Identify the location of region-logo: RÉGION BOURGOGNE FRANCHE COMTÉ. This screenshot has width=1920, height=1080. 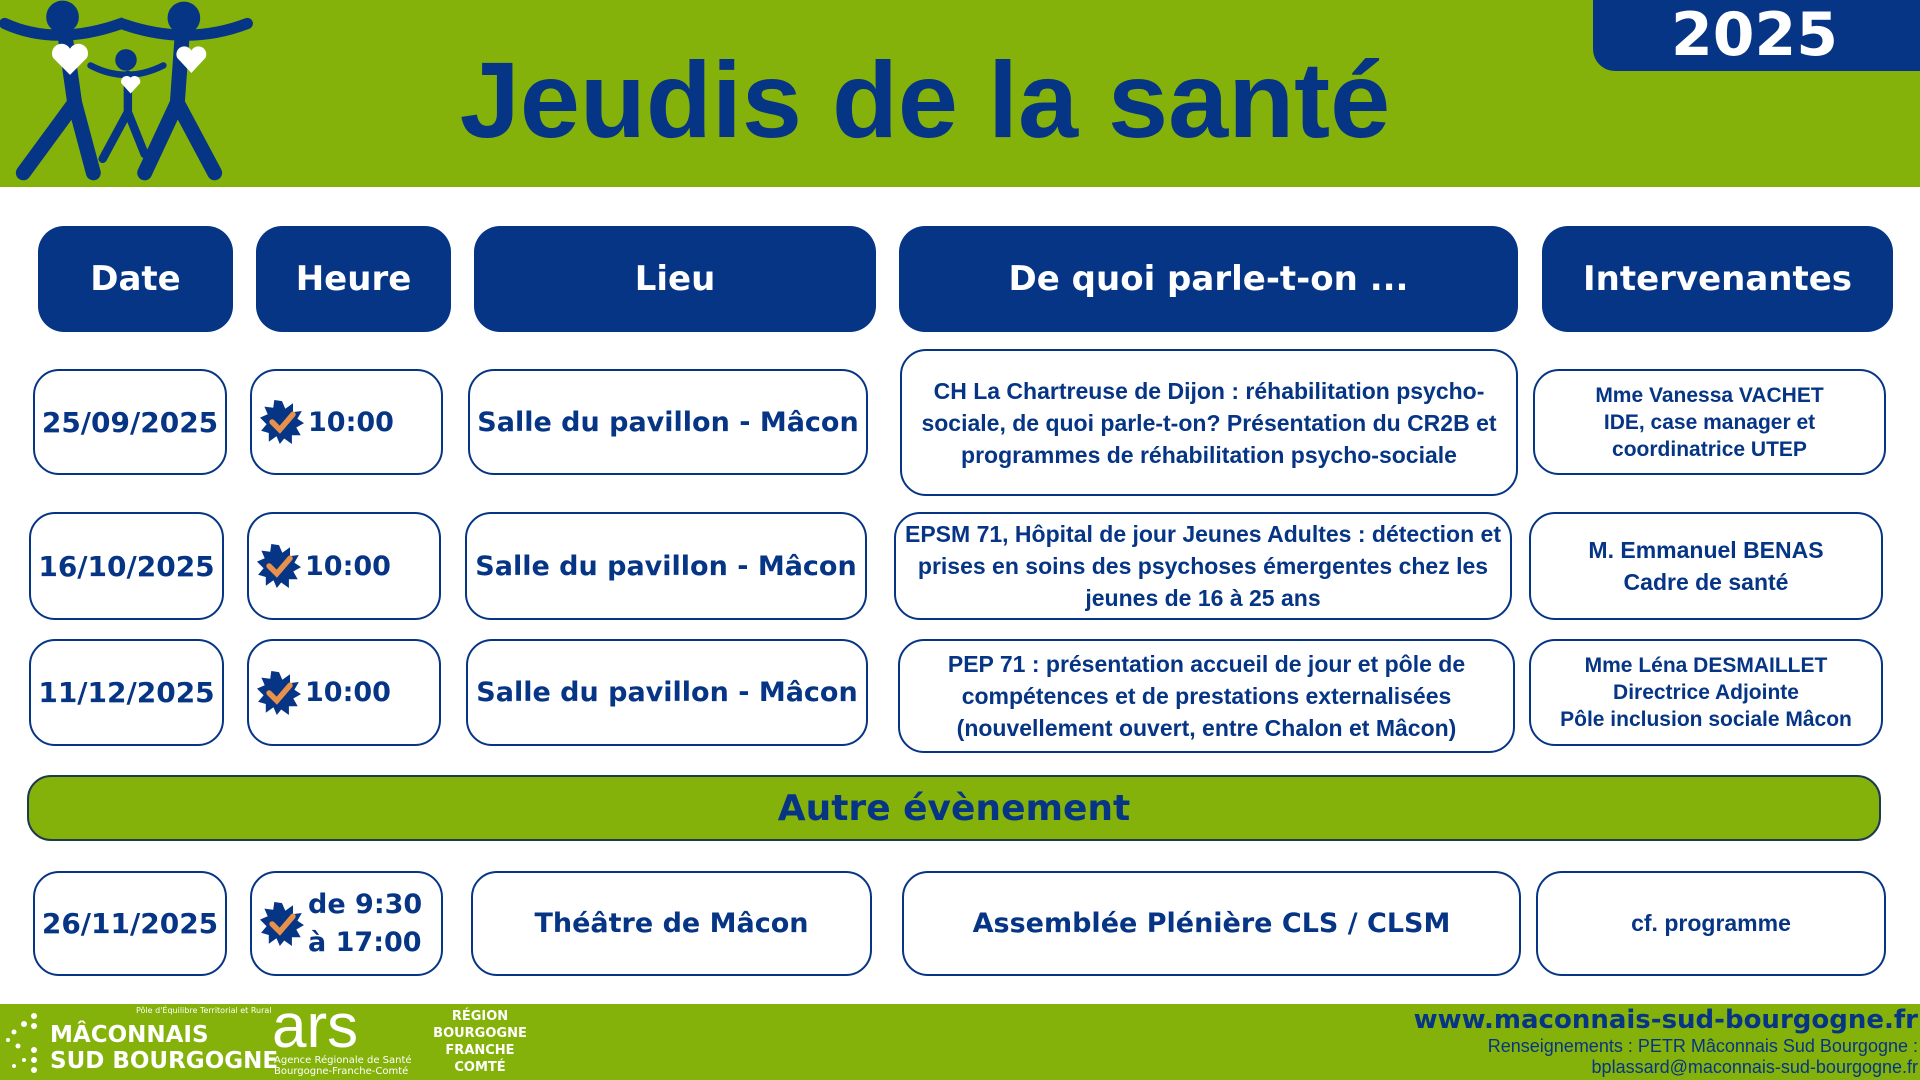
(480, 1042).